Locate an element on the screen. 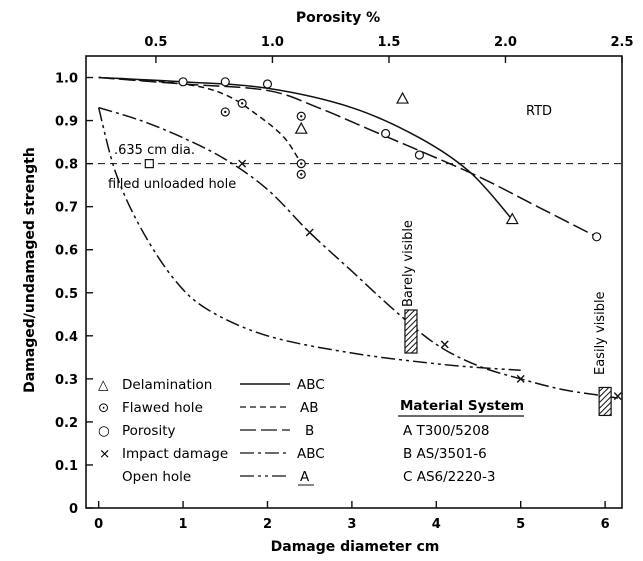 Image resolution: width=643 pixels, height=561 pixels. top-tick-label-2: 1.5 is located at coordinates (388, 42).